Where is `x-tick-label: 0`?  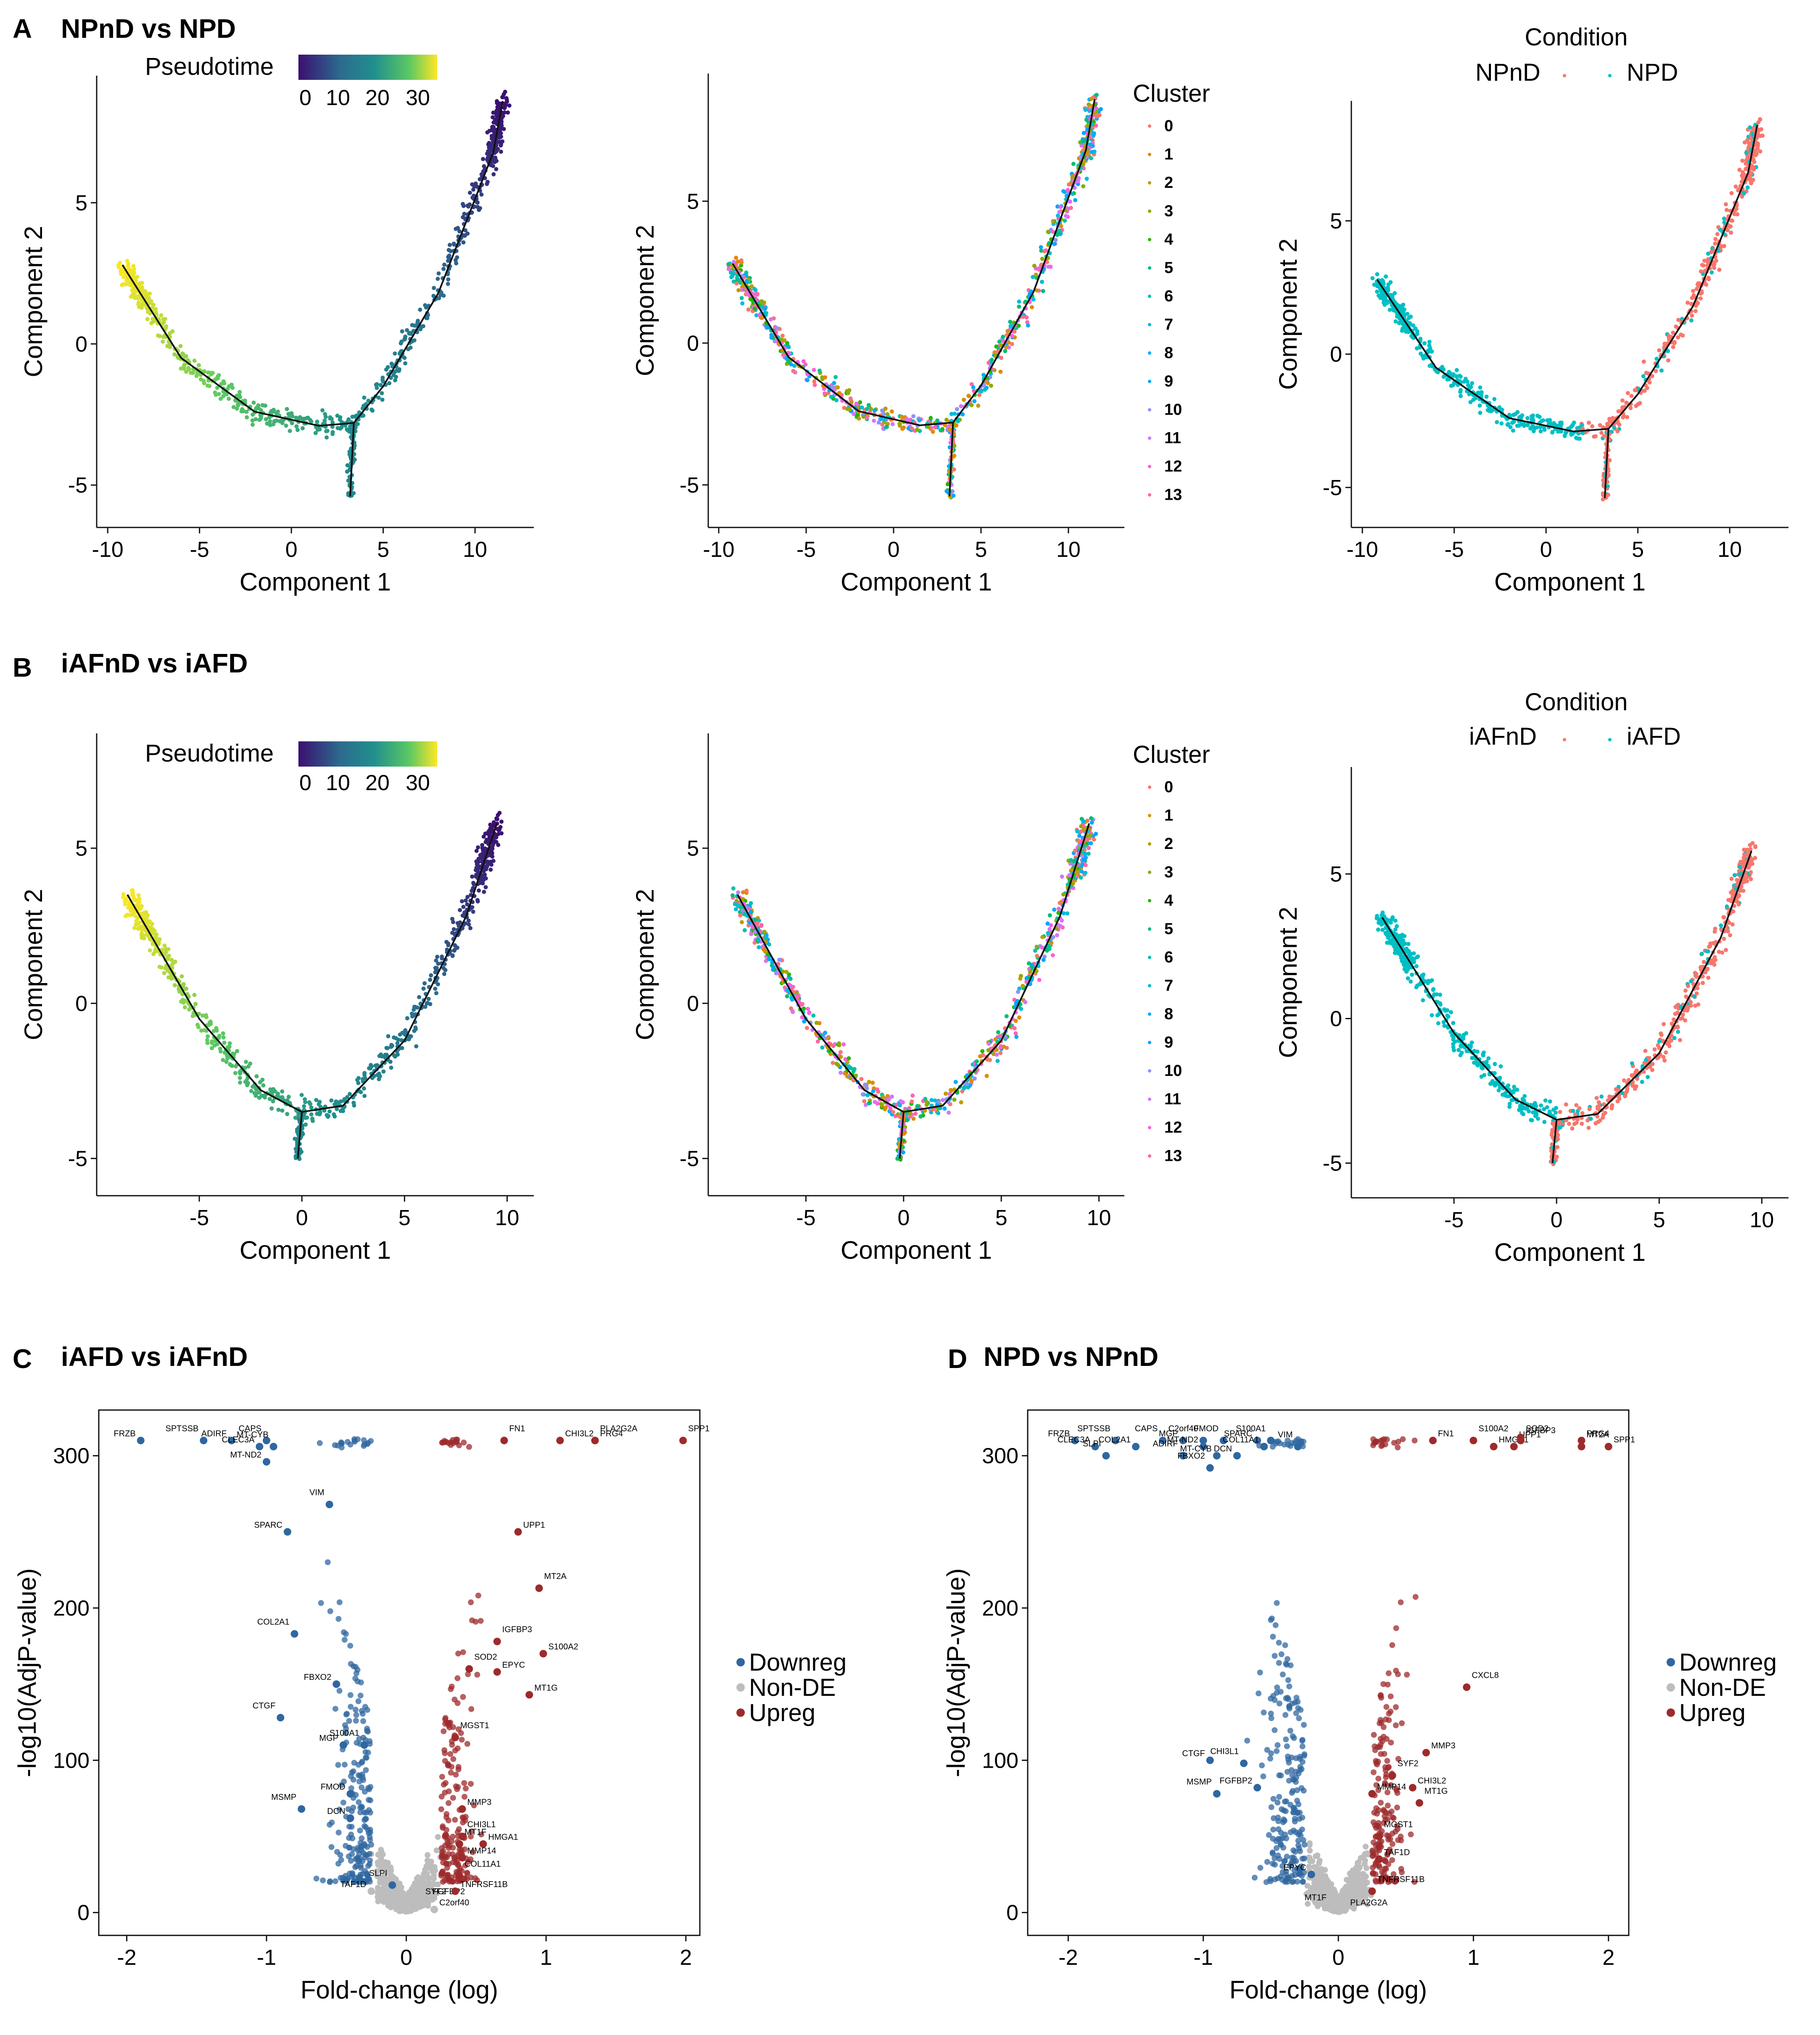 x-tick-label: 0 is located at coordinates (1546, 550).